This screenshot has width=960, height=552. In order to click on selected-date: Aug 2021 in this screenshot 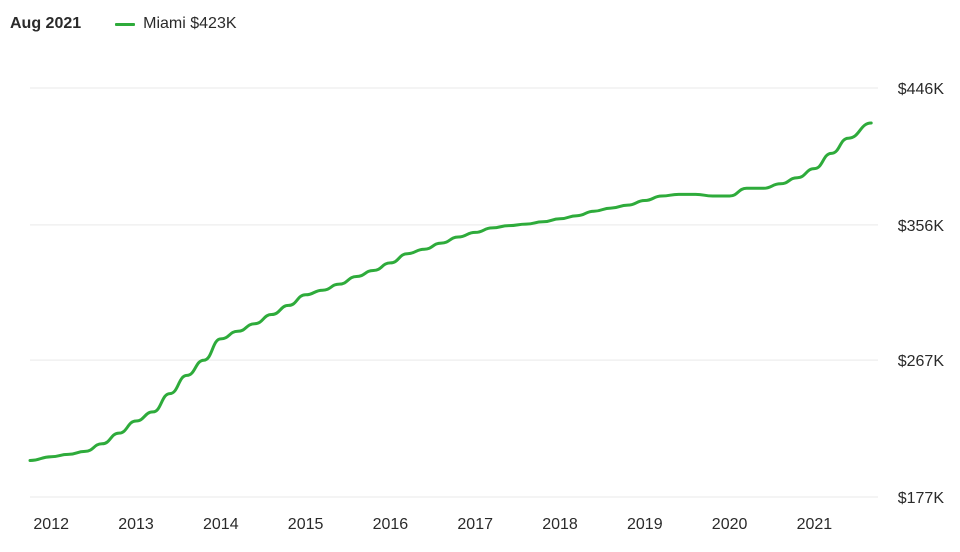, I will do `click(46, 23)`.